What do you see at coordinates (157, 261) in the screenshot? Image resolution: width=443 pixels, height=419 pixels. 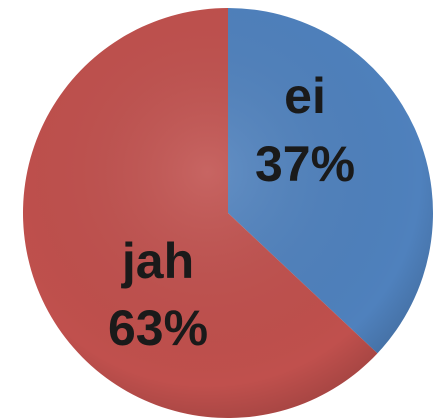 I see `slice-category-label: jah` at bounding box center [157, 261].